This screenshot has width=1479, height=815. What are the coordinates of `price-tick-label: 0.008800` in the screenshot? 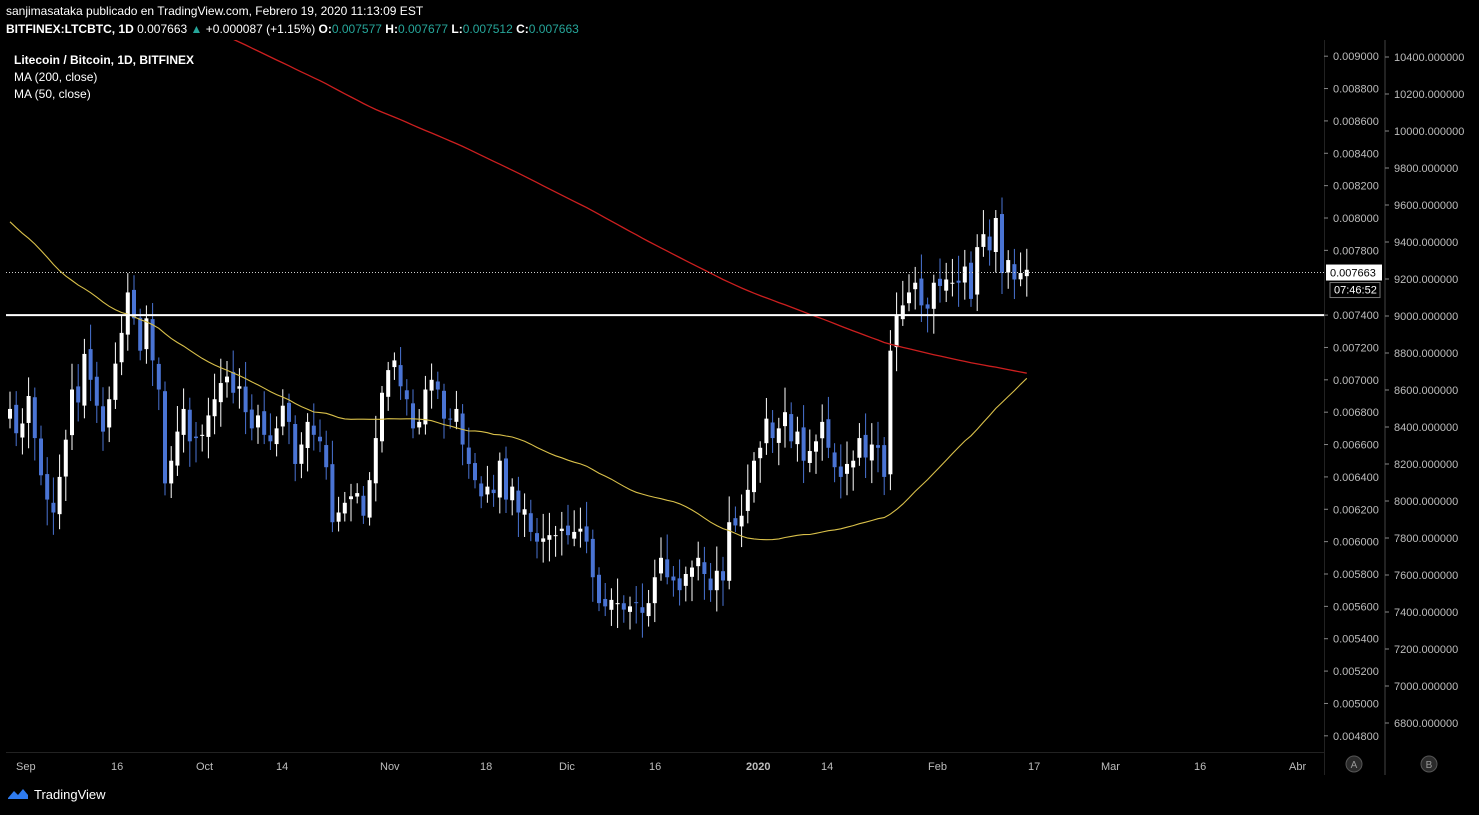 It's located at (1356, 90).